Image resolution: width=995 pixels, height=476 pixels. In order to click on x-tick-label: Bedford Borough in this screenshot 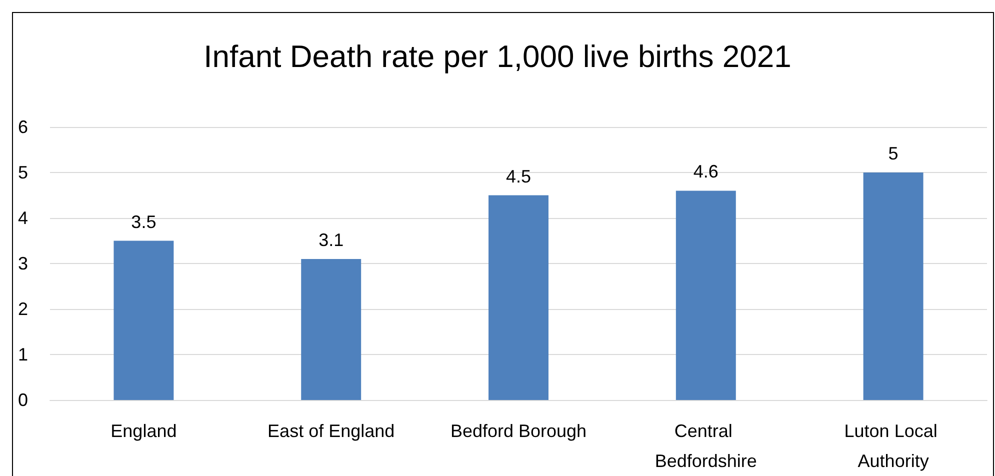, I will do `click(518, 431)`.